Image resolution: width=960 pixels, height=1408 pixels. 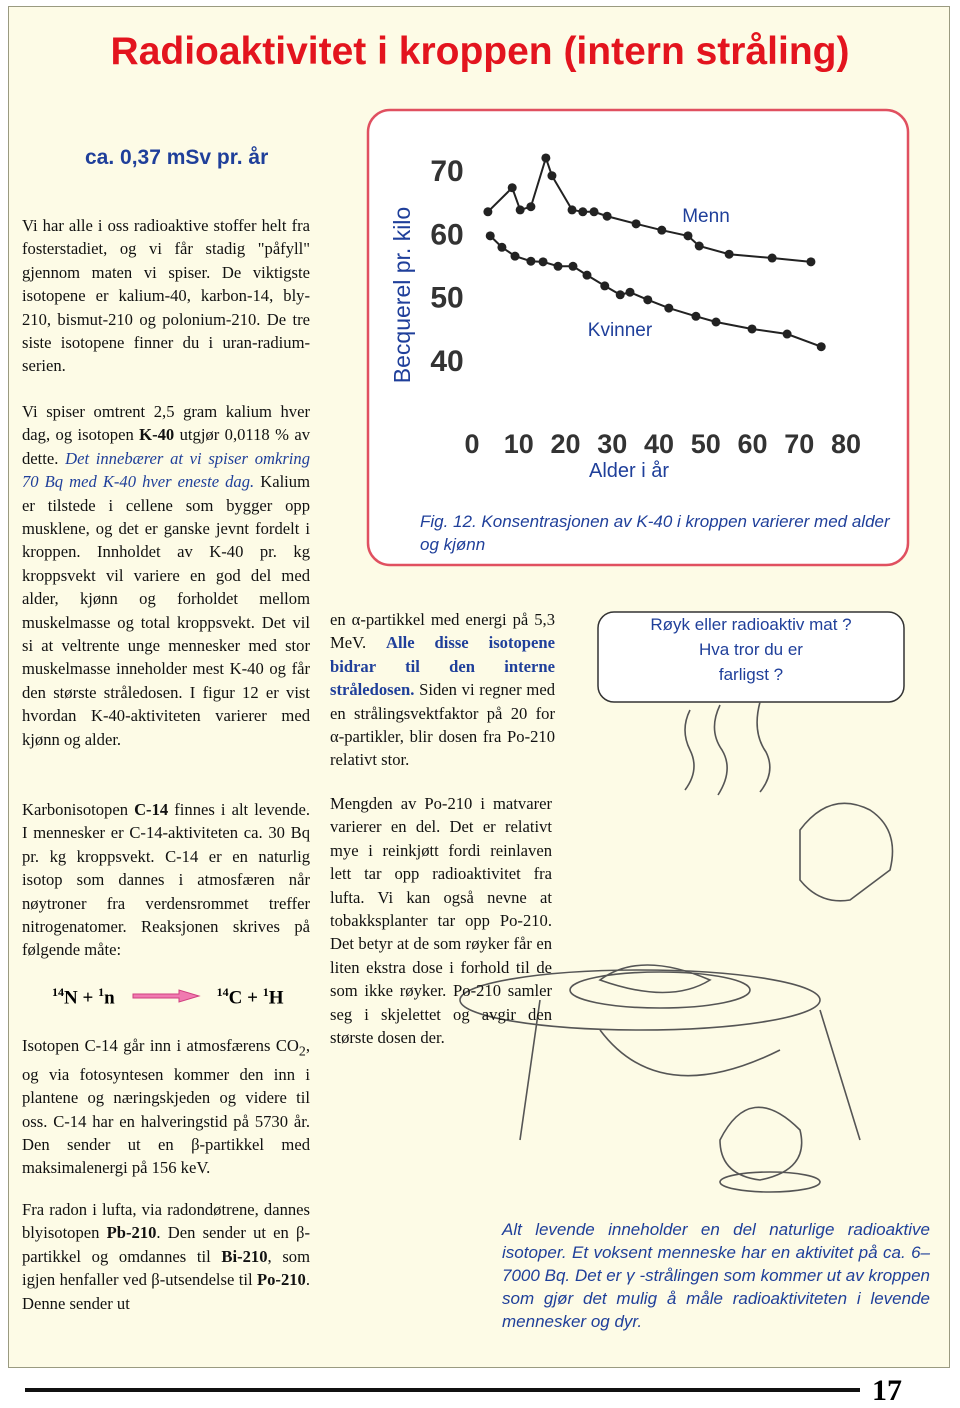 What do you see at coordinates (78, 809) in the screenshot?
I see `text: Karbonisotopen` at bounding box center [78, 809].